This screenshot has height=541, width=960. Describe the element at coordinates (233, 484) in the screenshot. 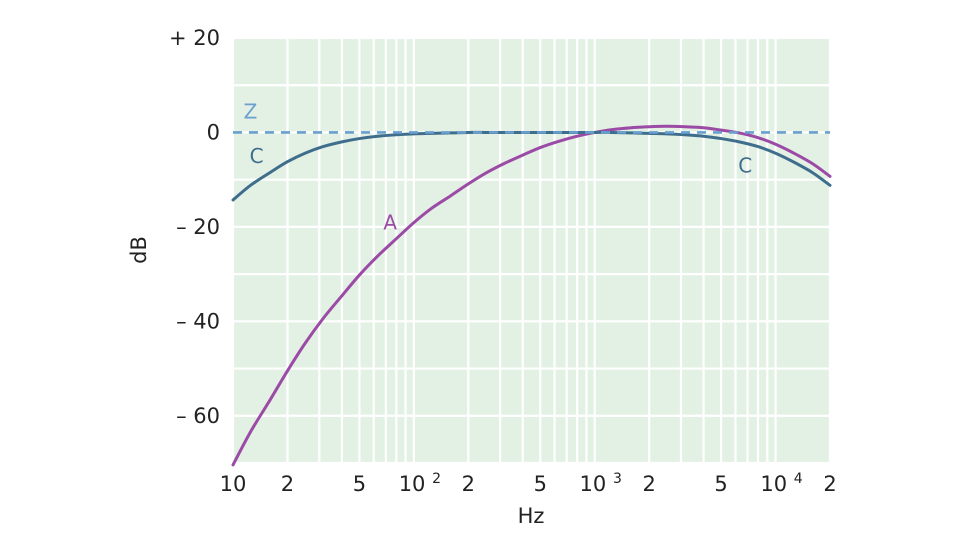

I see `x-tick-label: 10` at that location.